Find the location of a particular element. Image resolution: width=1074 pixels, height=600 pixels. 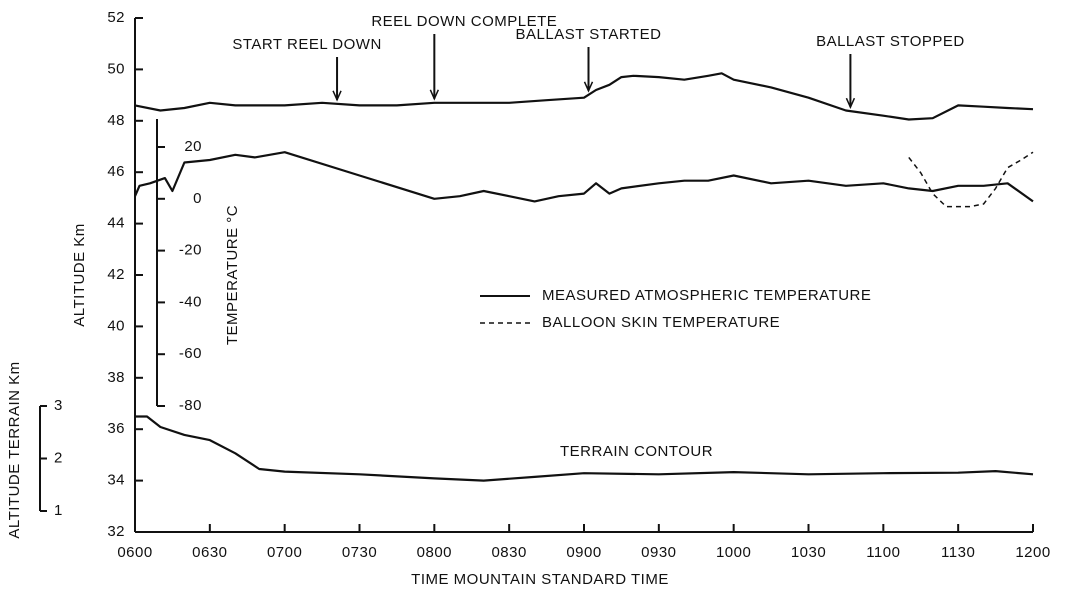

x-tick-label: 0930 is located at coordinates (658, 552).